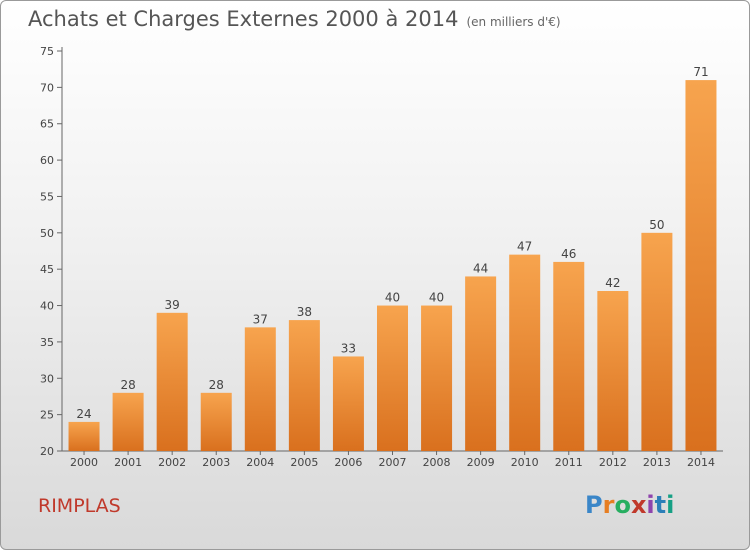 The height and width of the screenshot is (550, 750). I want to click on x-tick-label: 2010, so click(525, 462).